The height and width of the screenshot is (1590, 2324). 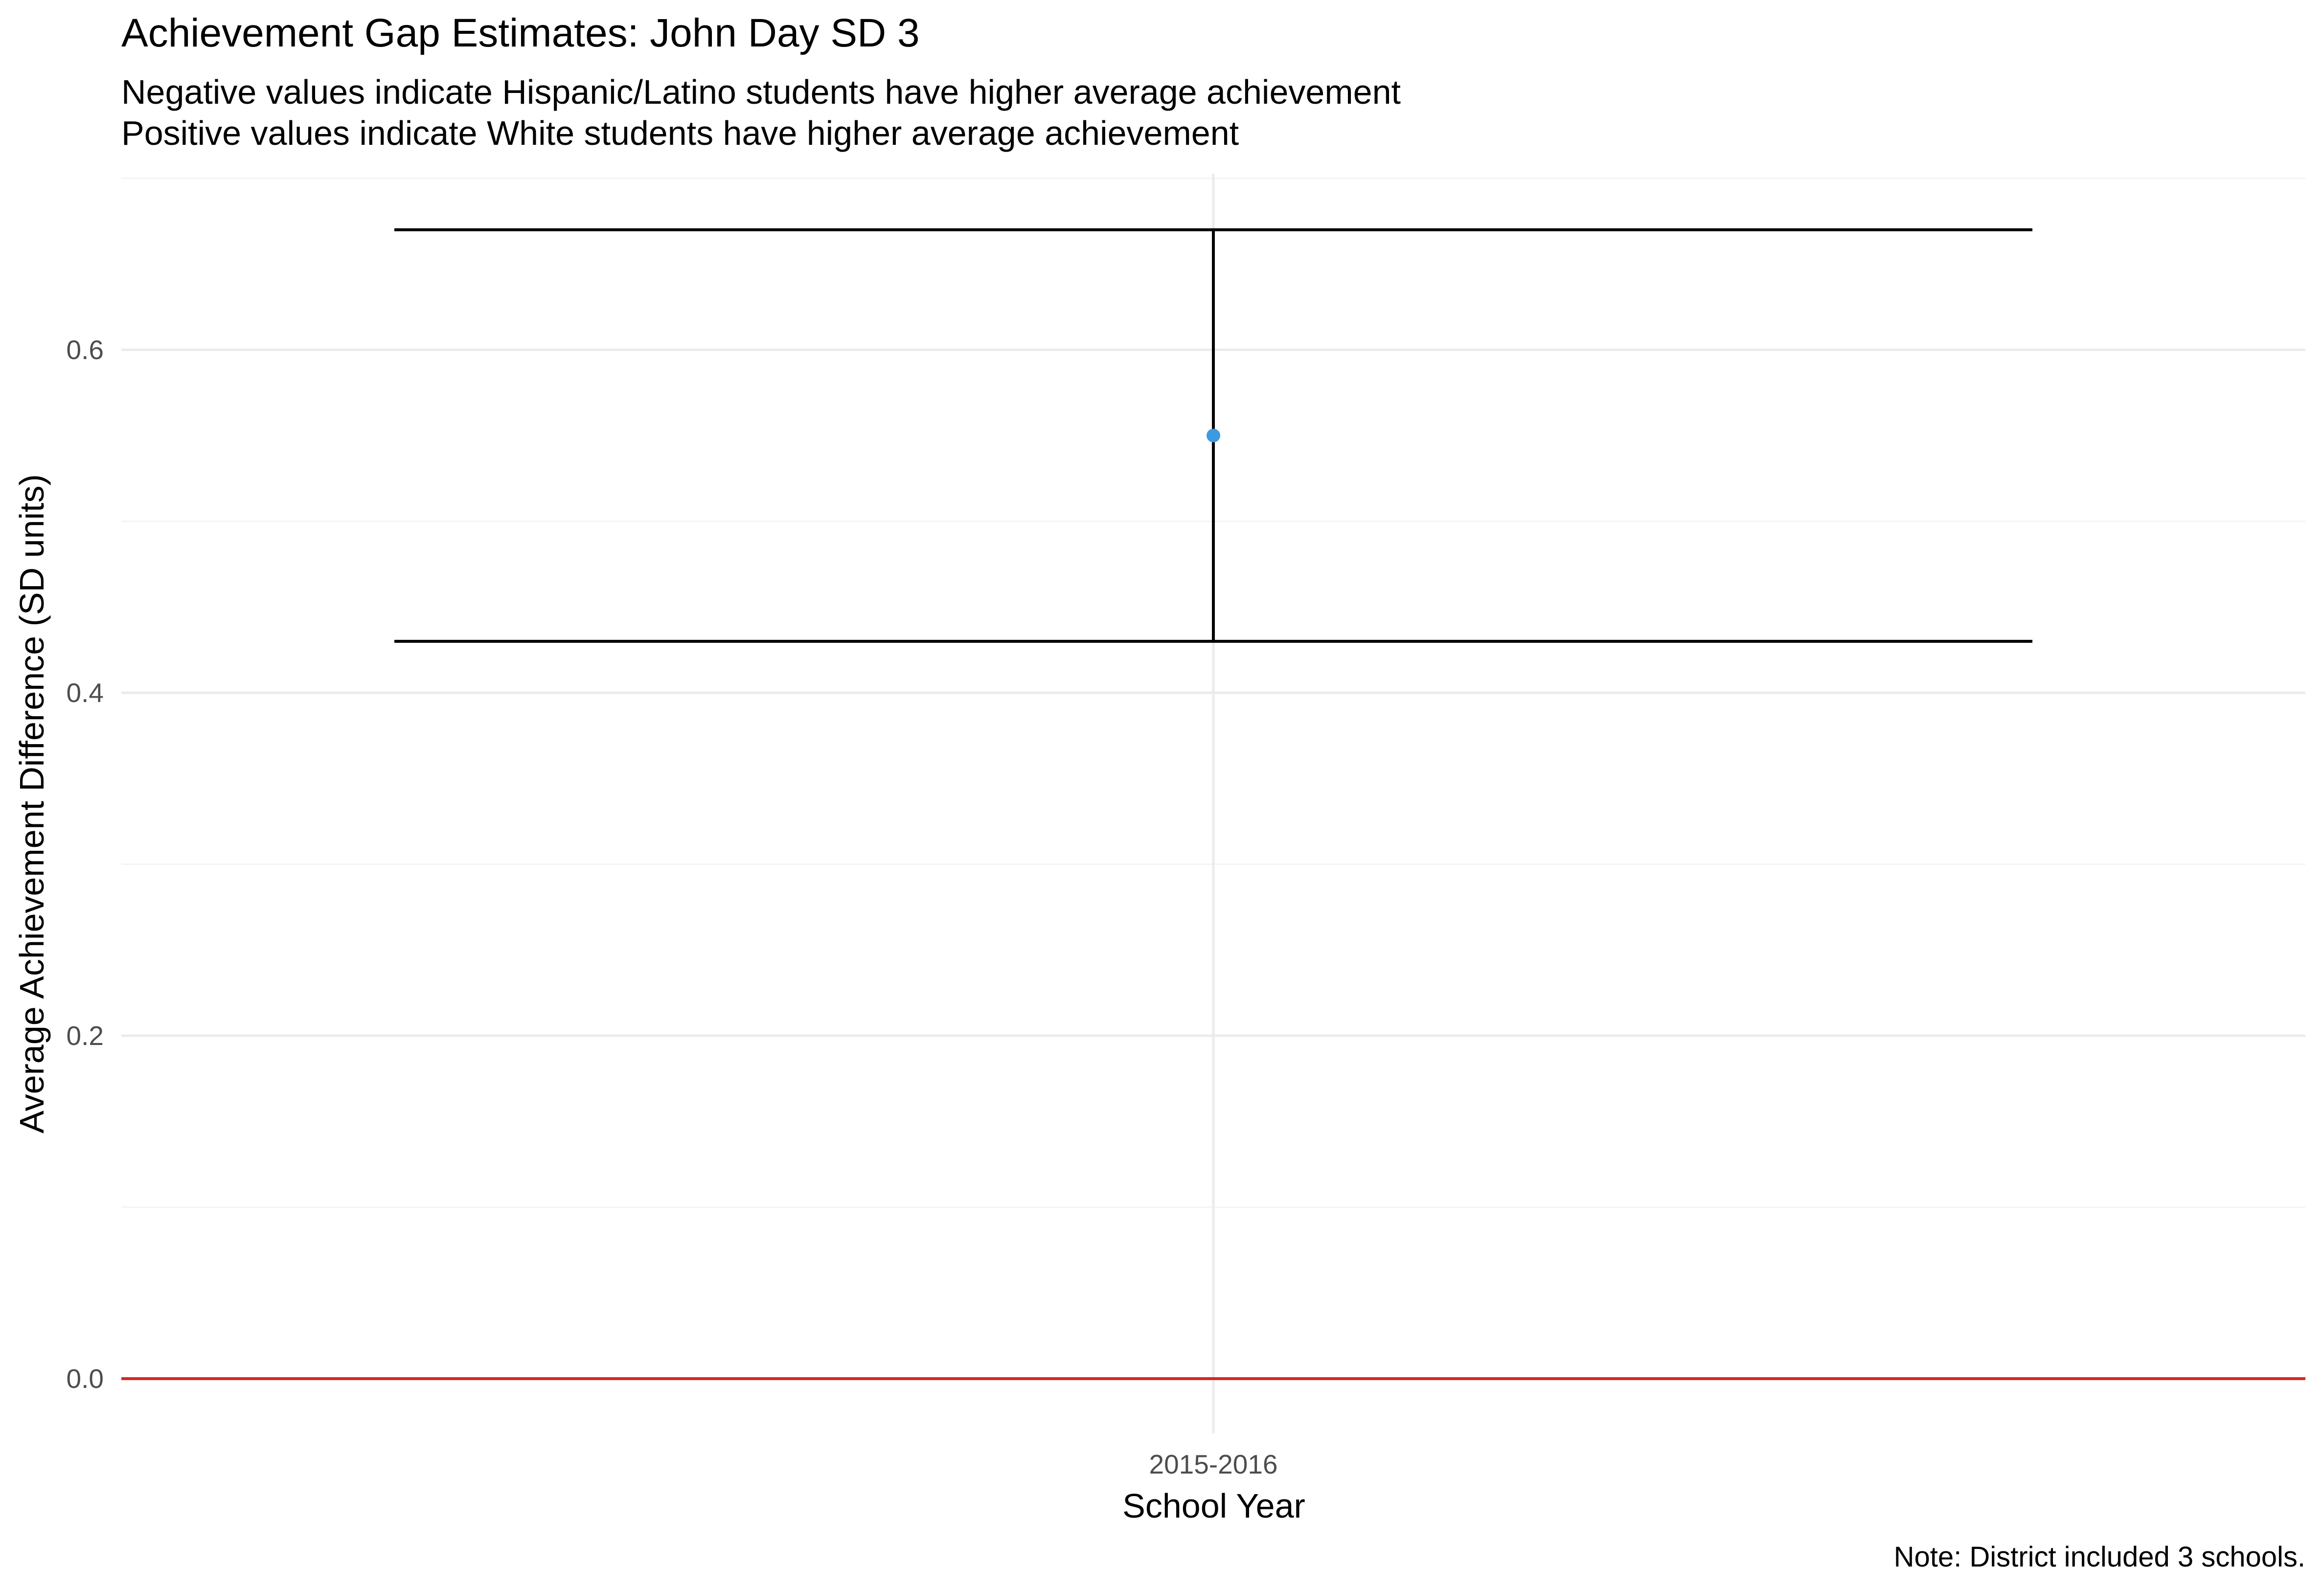 I want to click on data-points, so click(x=1213, y=436).